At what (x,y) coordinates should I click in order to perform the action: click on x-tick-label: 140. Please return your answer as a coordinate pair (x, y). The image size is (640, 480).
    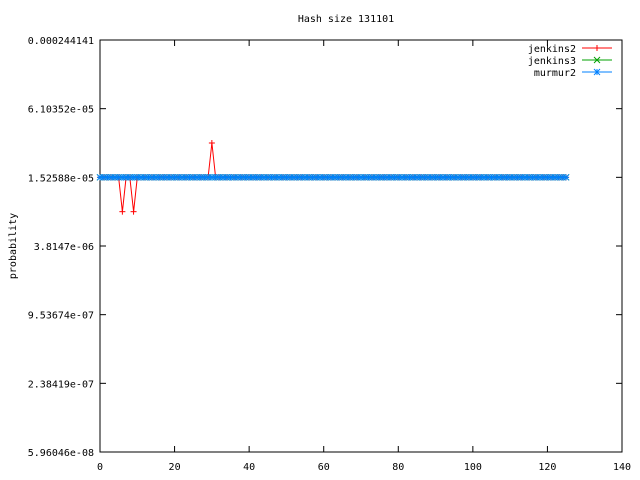
    Looking at the image, I should click on (622, 467).